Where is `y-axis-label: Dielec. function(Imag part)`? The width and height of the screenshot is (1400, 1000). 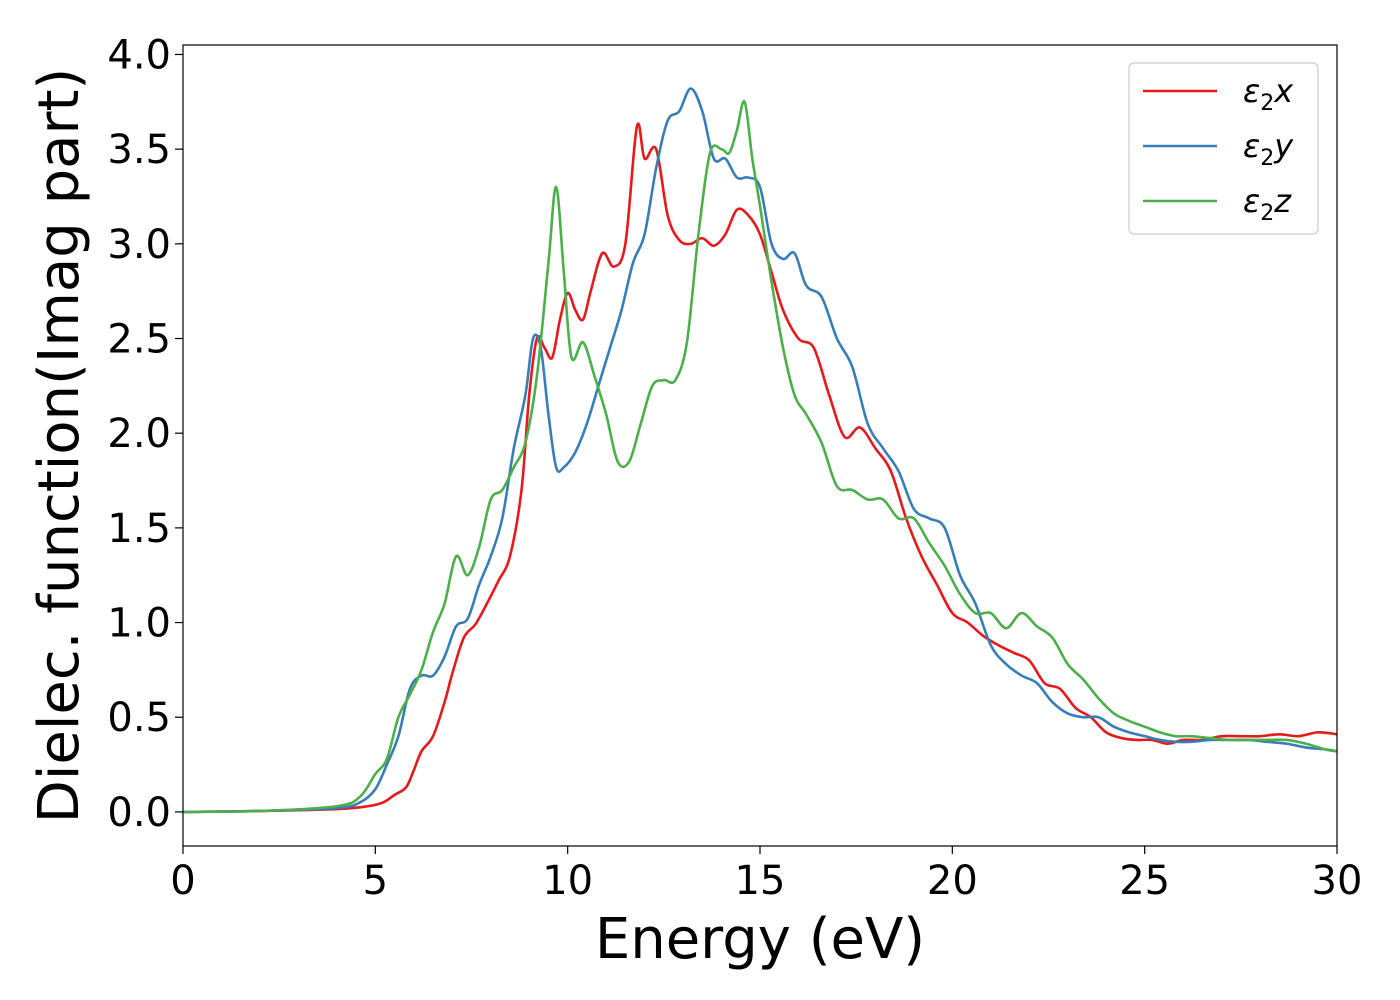
y-axis-label: Dielec. function(Imag part) is located at coordinates (59, 446).